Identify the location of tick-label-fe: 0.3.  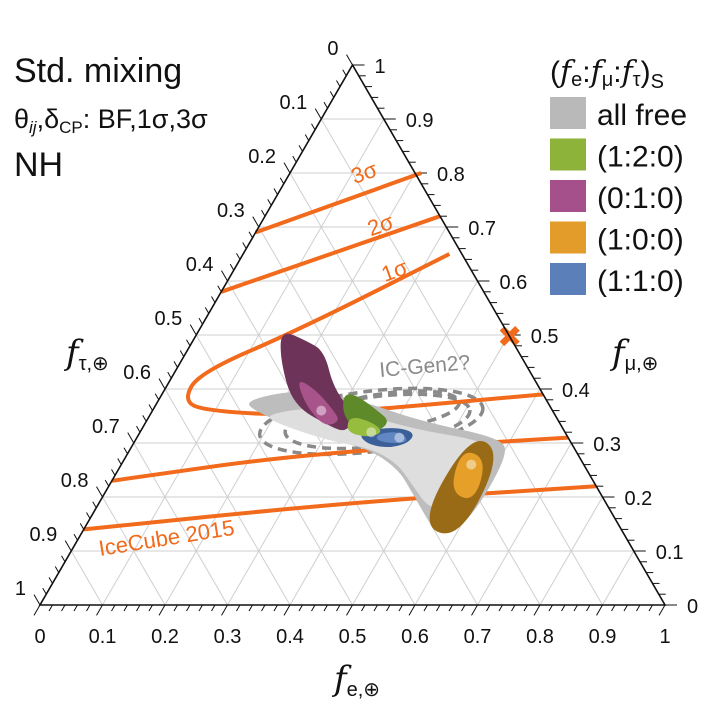
(228, 637).